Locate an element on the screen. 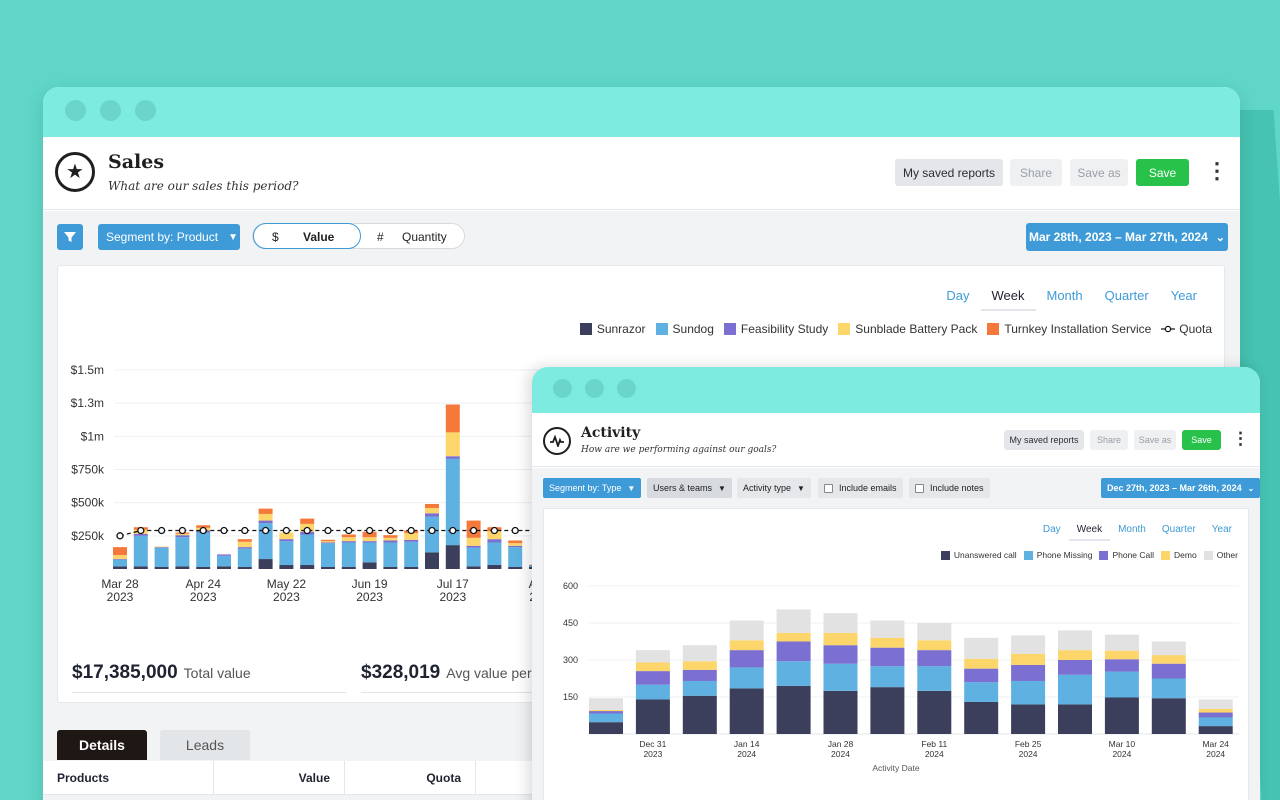 The height and width of the screenshot is (800, 1280). legend-item-turnkey-installation-service: Turnkey Installation Service is located at coordinates (1069, 329).